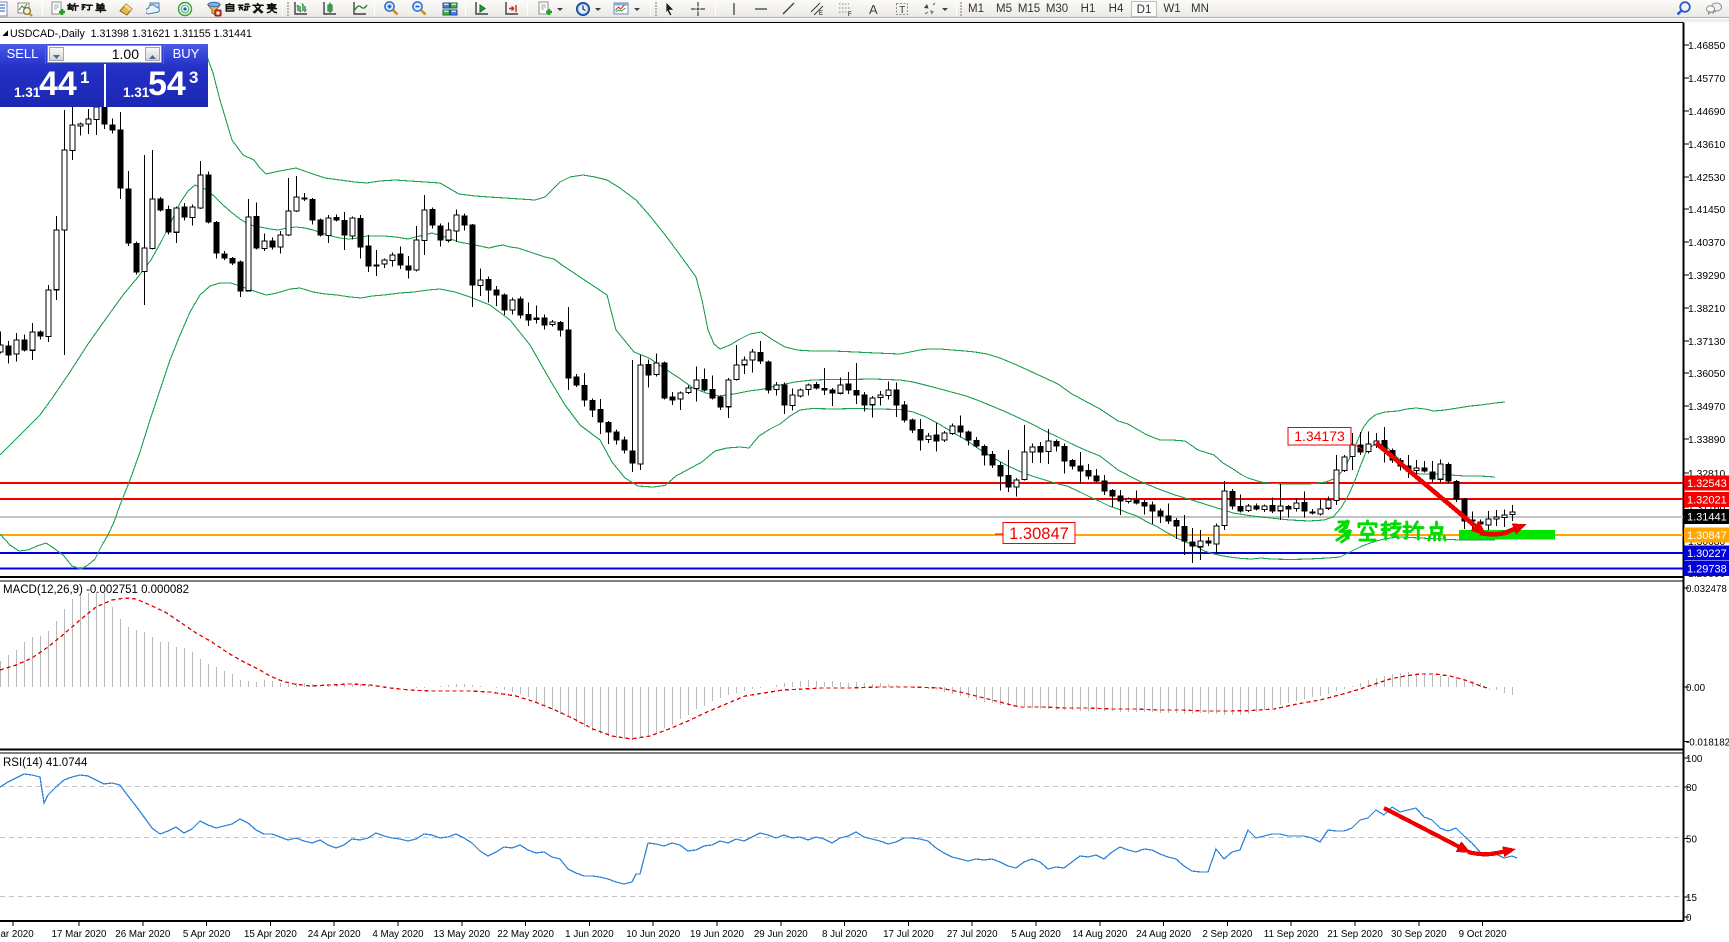  What do you see at coordinates (1694, 759) in the screenshot?
I see `svg-text: 100` at bounding box center [1694, 759].